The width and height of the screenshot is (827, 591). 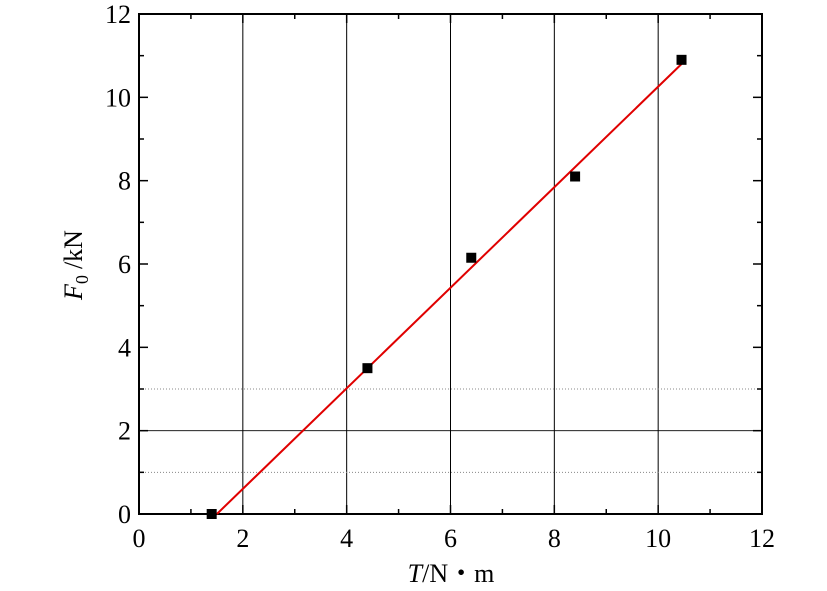 What do you see at coordinates (73, 292) in the screenshot?
I see `y-axis-symbol: F` at bounding box center [73, 292].